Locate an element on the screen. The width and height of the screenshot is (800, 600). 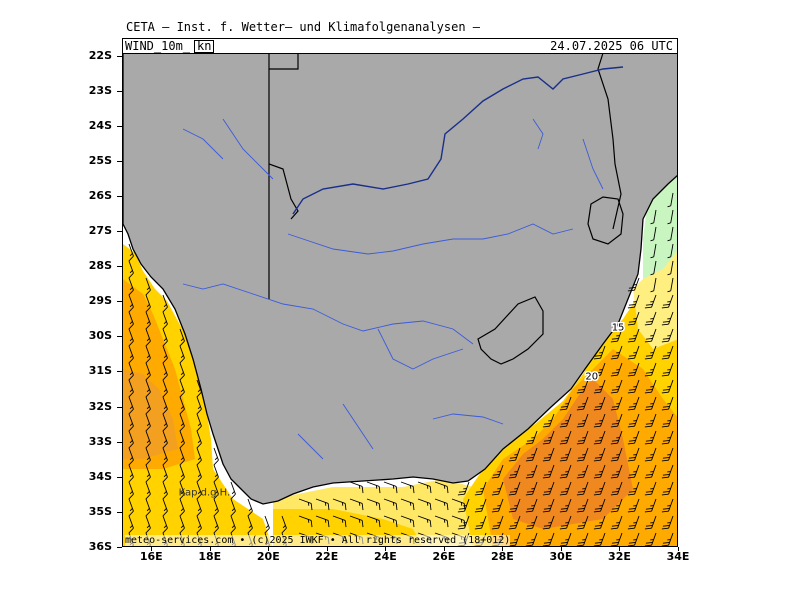
river-orange is located at coordinates (328, 314).